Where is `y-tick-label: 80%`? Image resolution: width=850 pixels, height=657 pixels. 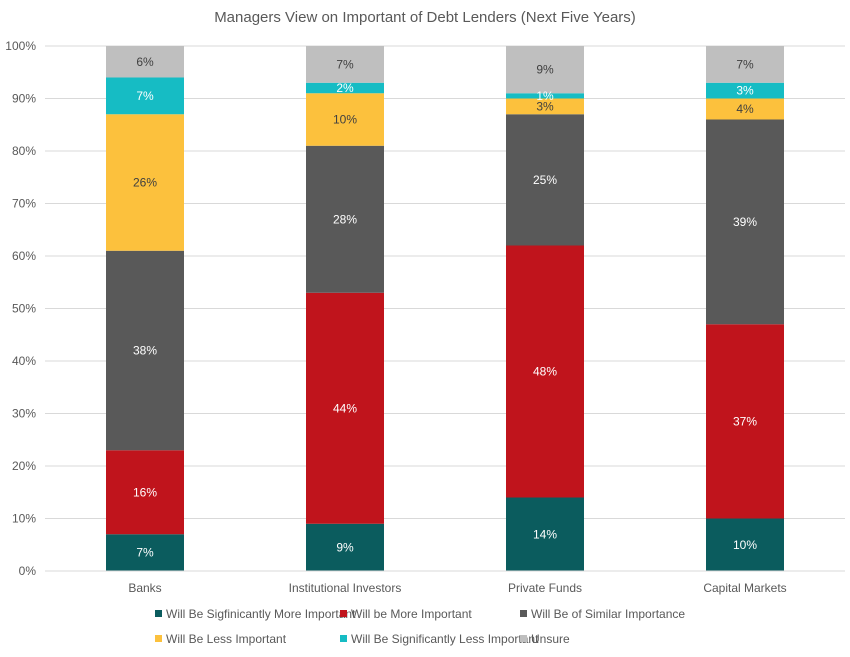 y-tick-label: 80% is located at coordinates (24, 151).